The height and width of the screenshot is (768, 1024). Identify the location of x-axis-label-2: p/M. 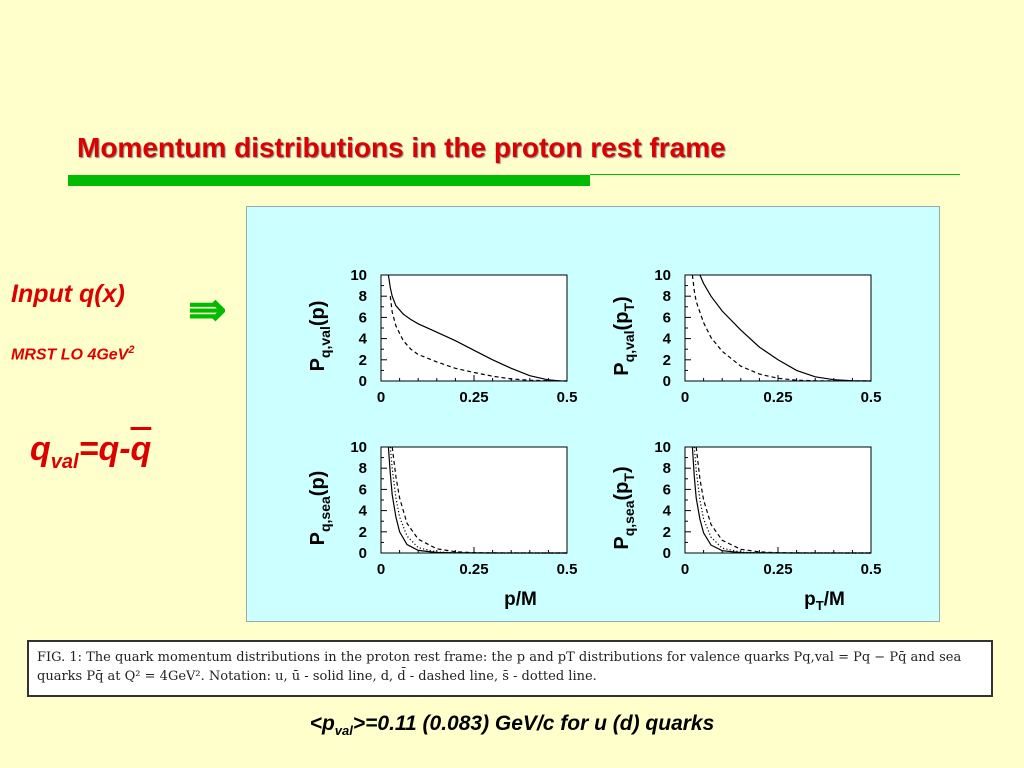
(520, 599).